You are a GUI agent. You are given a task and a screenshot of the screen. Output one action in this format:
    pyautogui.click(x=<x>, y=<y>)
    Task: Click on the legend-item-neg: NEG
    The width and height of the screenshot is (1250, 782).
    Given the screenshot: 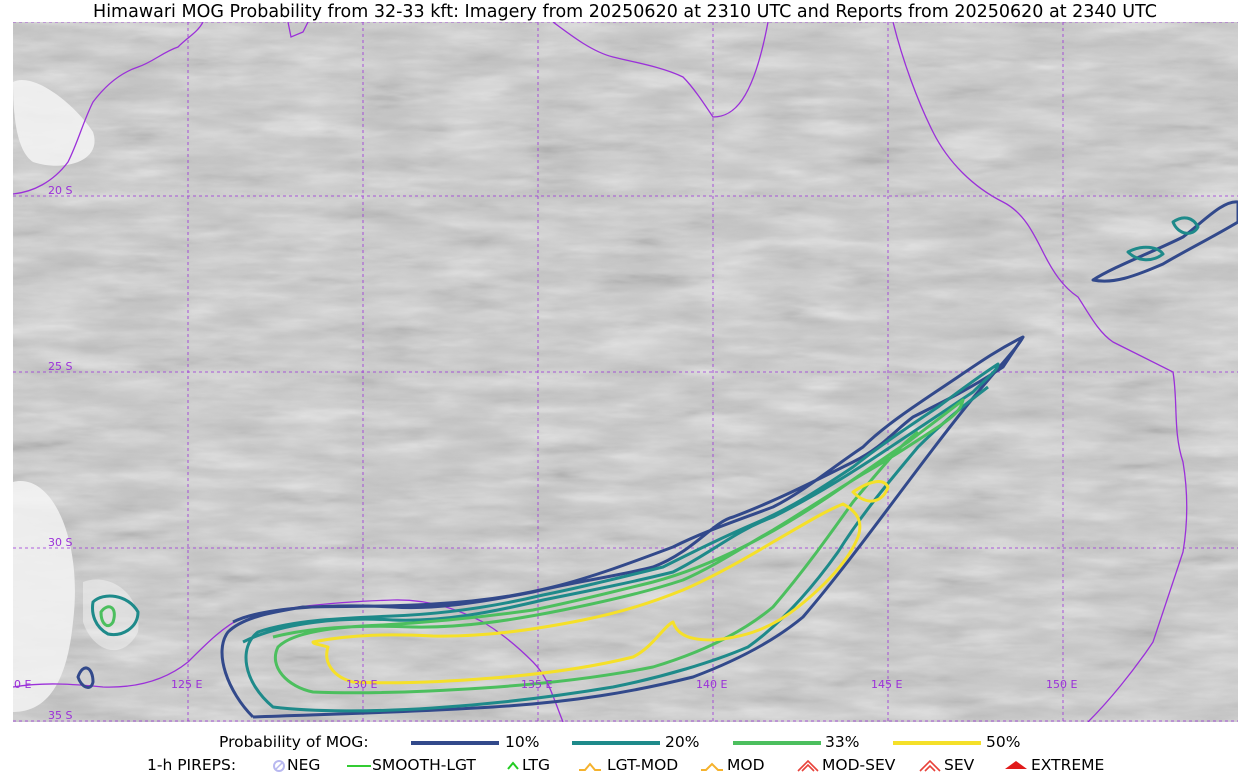 What is the action you would take?
    pyautogui.click(x=304, y=765)
    